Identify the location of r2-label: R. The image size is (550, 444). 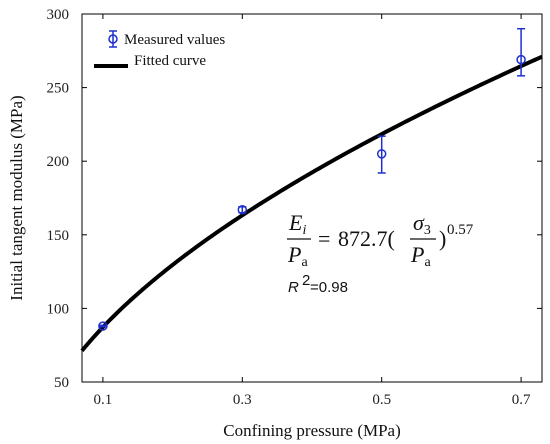
(293, 287).